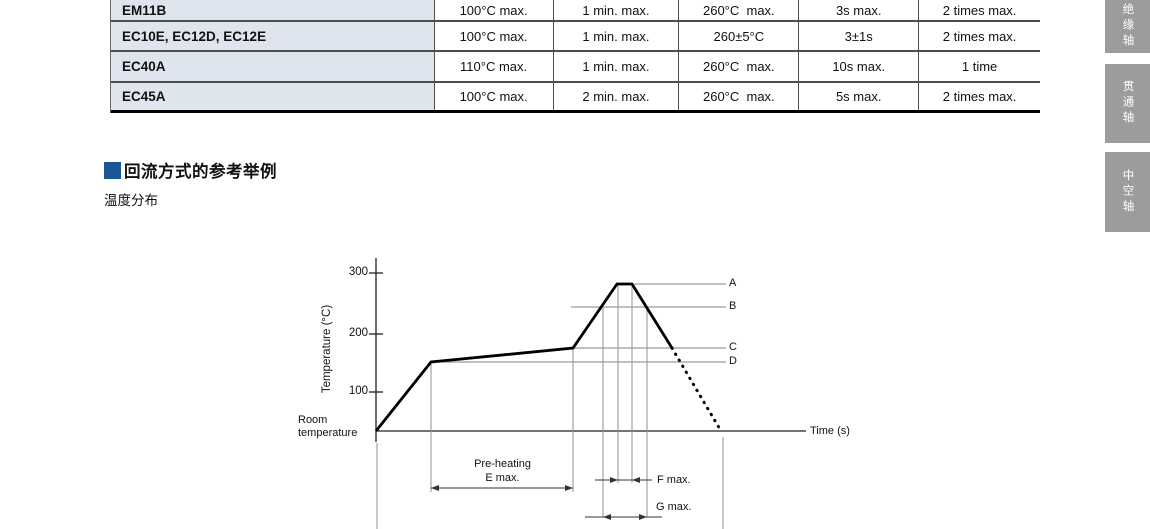 The image size is (1150, 529). What do you see at coordinates (979, 66) in the screenshot?
I see `value-cell: 1 time` at bounding box center [979, 66].